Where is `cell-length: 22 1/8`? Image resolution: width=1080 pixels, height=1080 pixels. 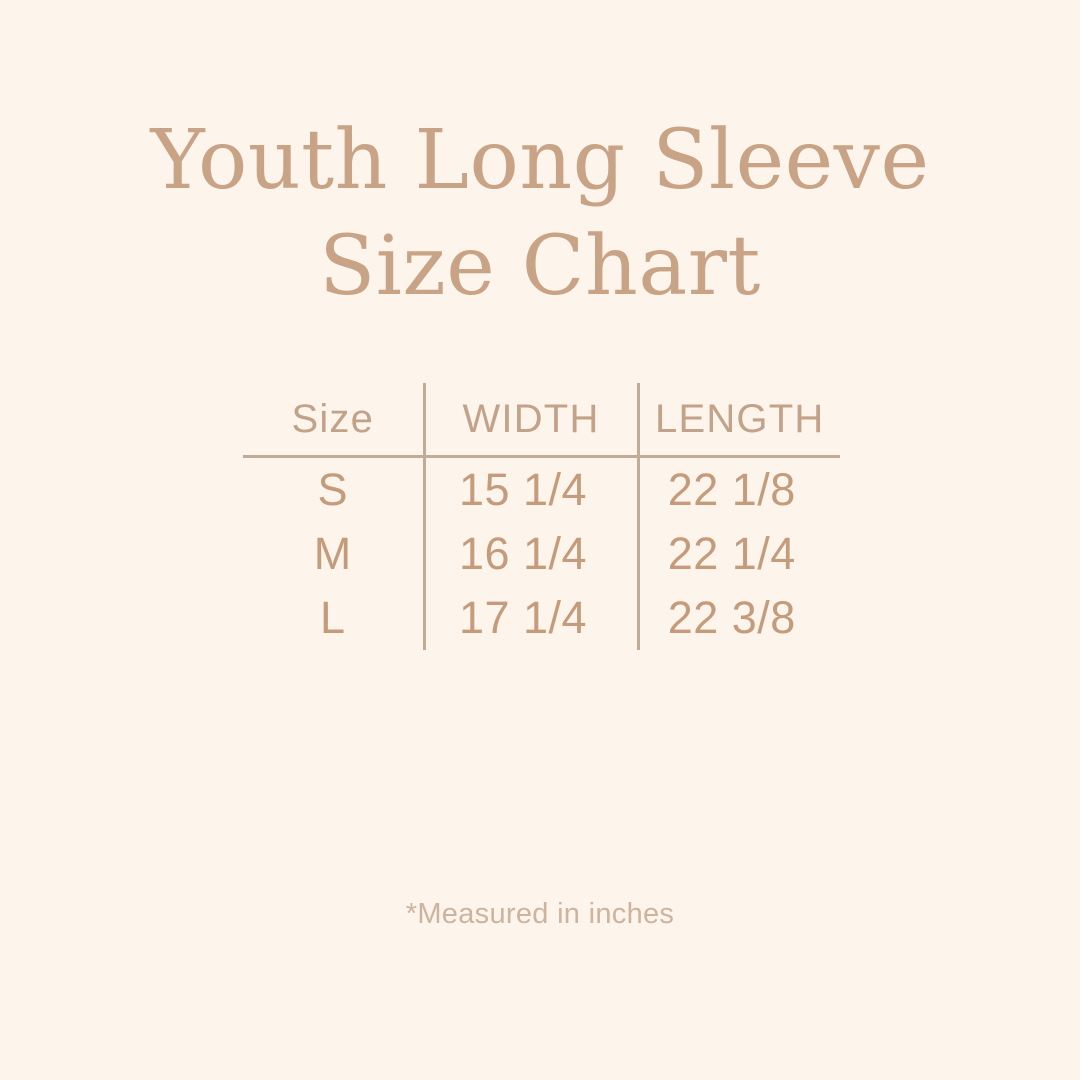
cell-length: 22 1/8 is located at coordinates (738, 490).